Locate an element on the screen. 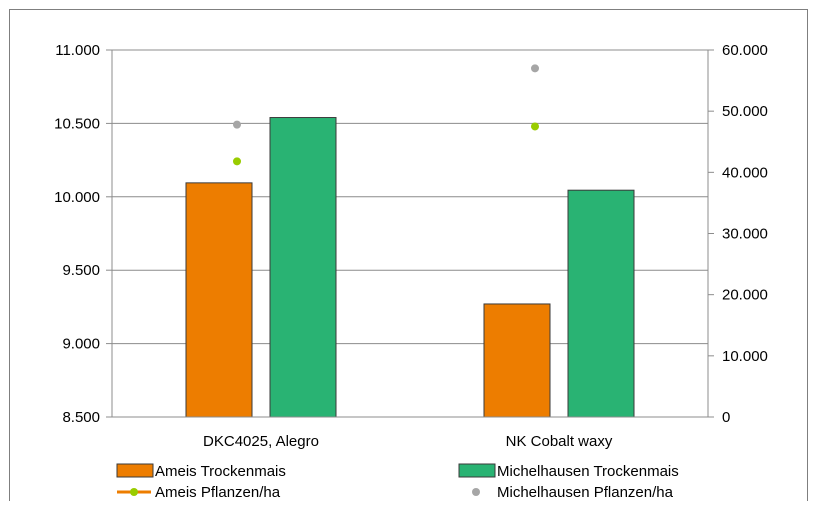 The width and height of the screenshot is (814, 510). y-right-tick-label: 10.000 is located at coordinates (745, 356).